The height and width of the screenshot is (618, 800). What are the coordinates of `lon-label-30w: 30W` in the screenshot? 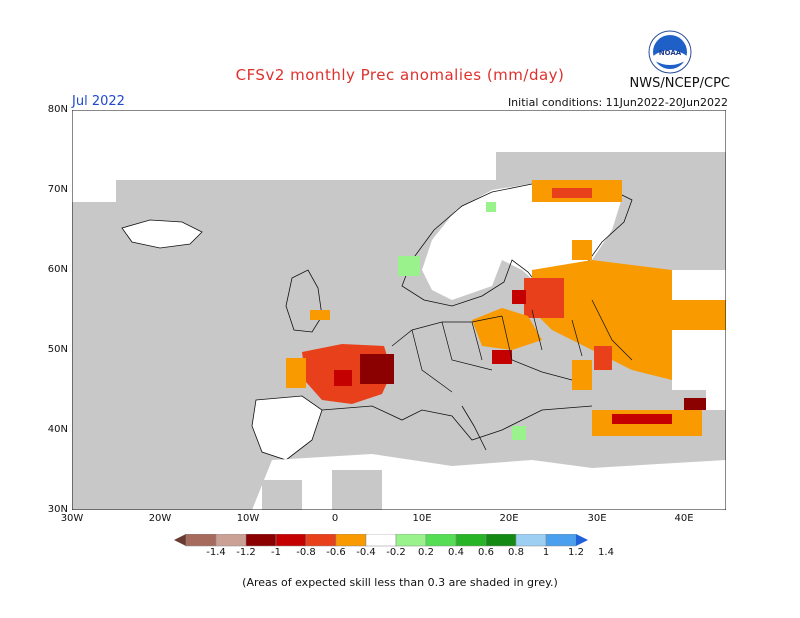 It's located at (72, 518).